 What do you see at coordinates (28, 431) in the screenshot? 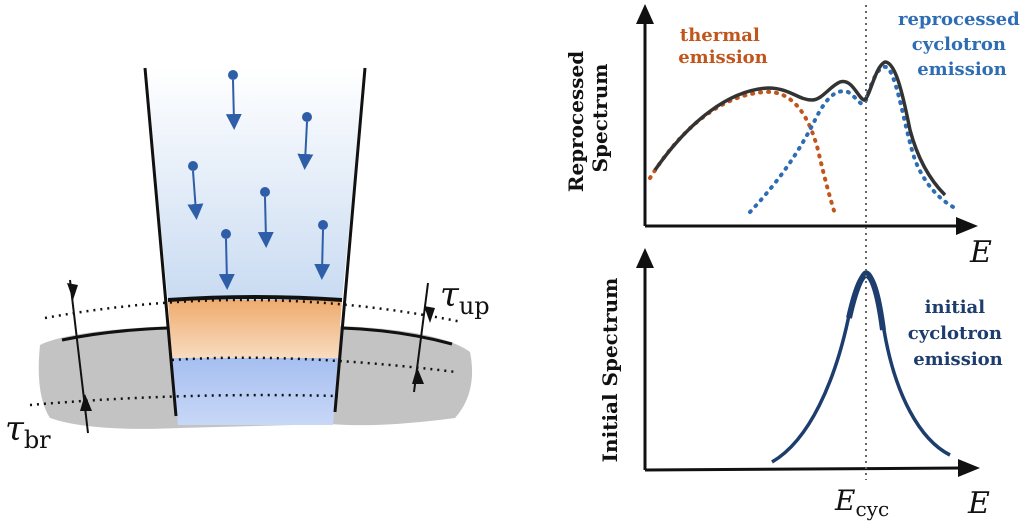
I see `tau-br-label: τbr` at bounding box center [28, 431].